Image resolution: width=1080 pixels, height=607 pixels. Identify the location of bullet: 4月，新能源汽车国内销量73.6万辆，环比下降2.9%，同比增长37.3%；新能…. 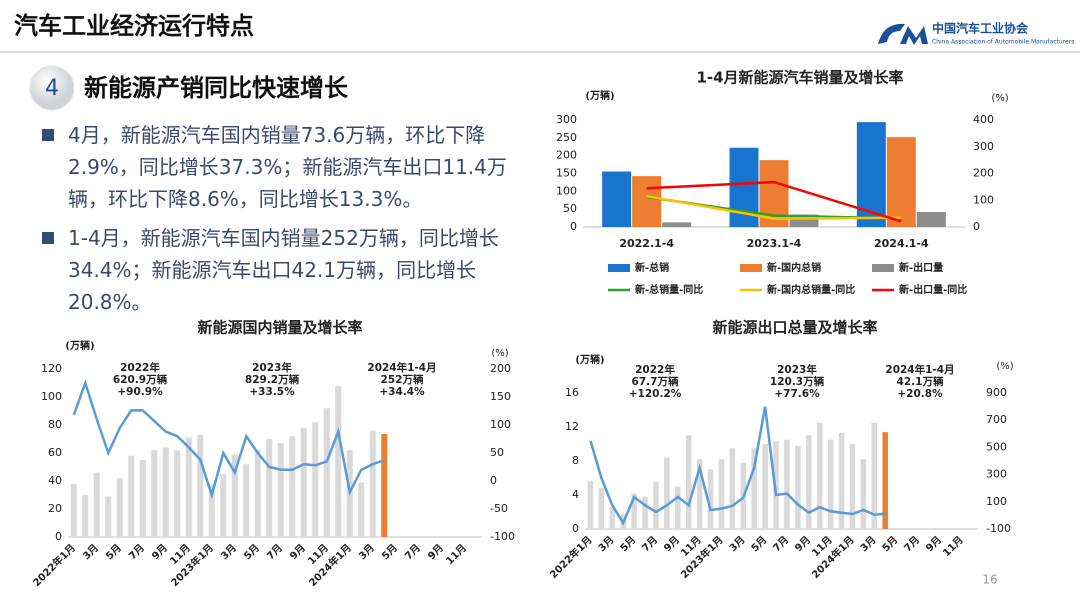
(290, 167).